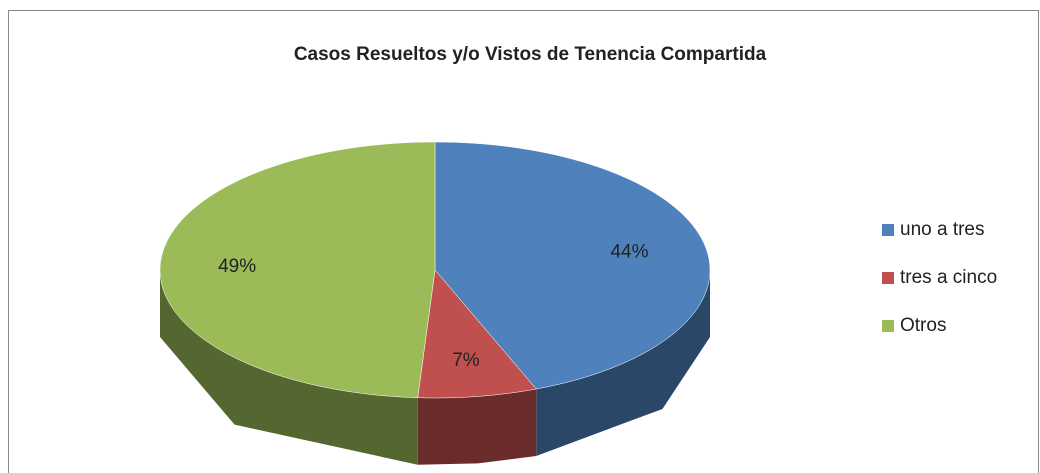 The width and height of the screenshot is (1040, 473). I want to click on legend-label: uno a tres, so click(942, 229).